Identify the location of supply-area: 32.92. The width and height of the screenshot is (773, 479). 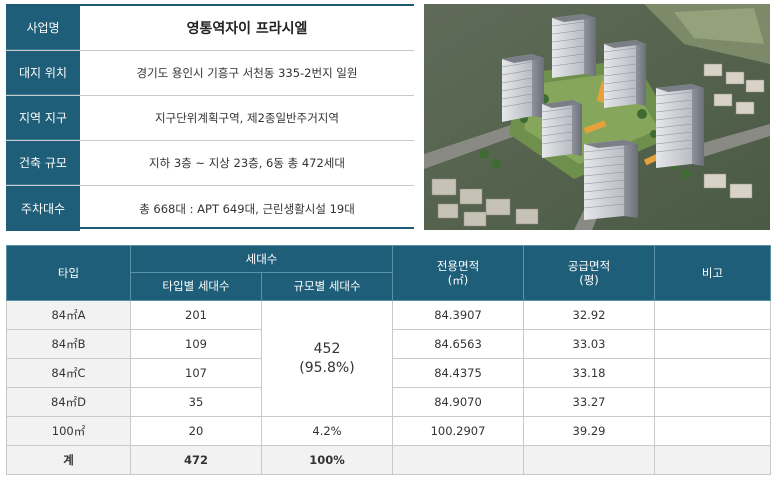
(589, 315).